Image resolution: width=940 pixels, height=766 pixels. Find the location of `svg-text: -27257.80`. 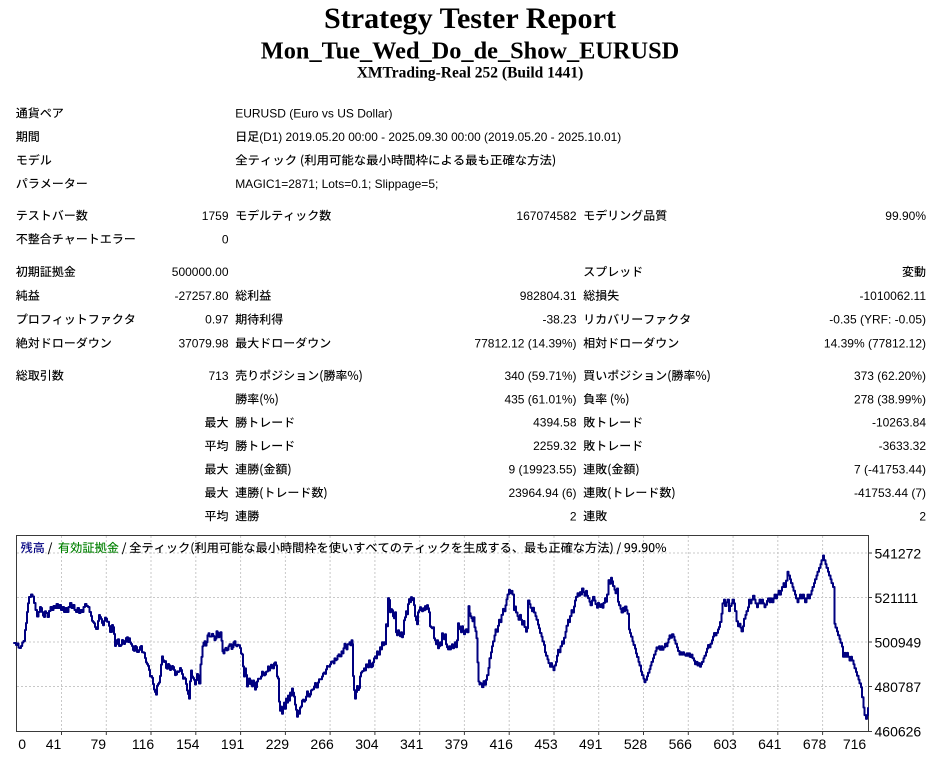

svg-text: -27257.80 is located at coordinates (201, 296).